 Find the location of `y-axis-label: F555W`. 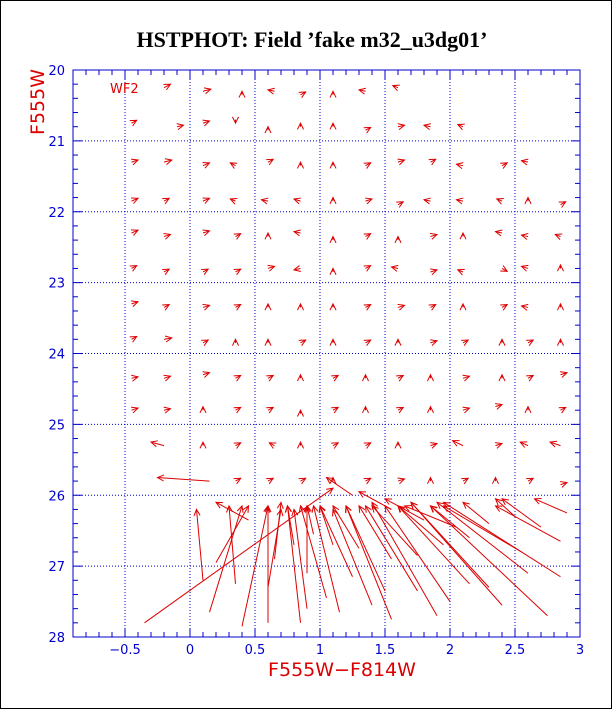

y-axis-label: F555W is located at coordinates (38, 102).